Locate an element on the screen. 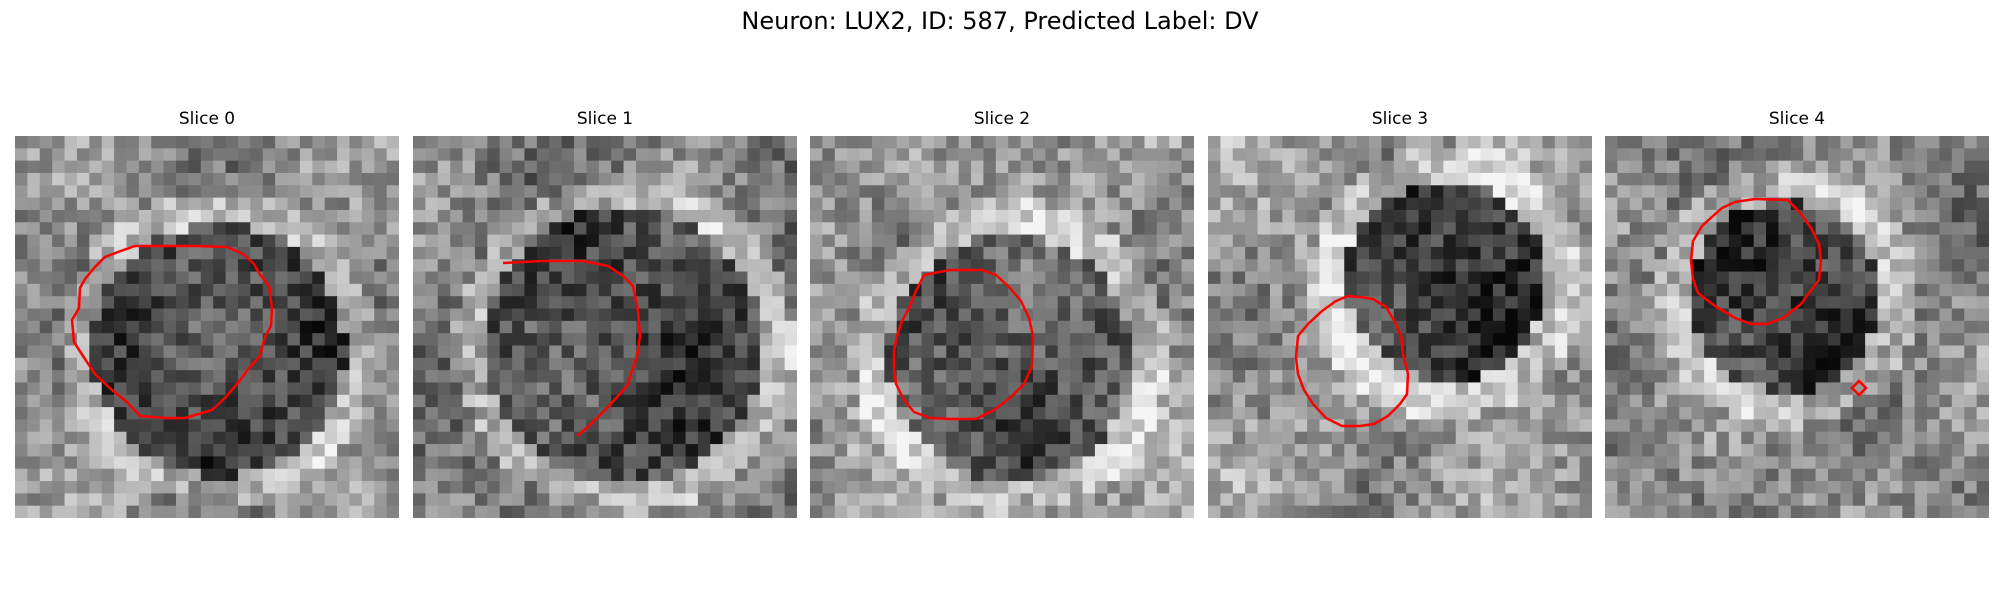 This screenshot has height=600, width=2000. slice-panel-1: Slice 1 is located at coordinates (605, 312).